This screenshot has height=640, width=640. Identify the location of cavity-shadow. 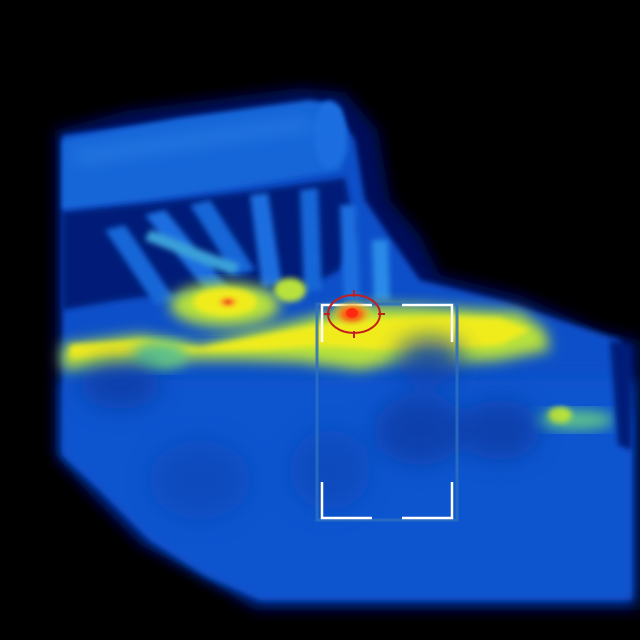
(208, 244).